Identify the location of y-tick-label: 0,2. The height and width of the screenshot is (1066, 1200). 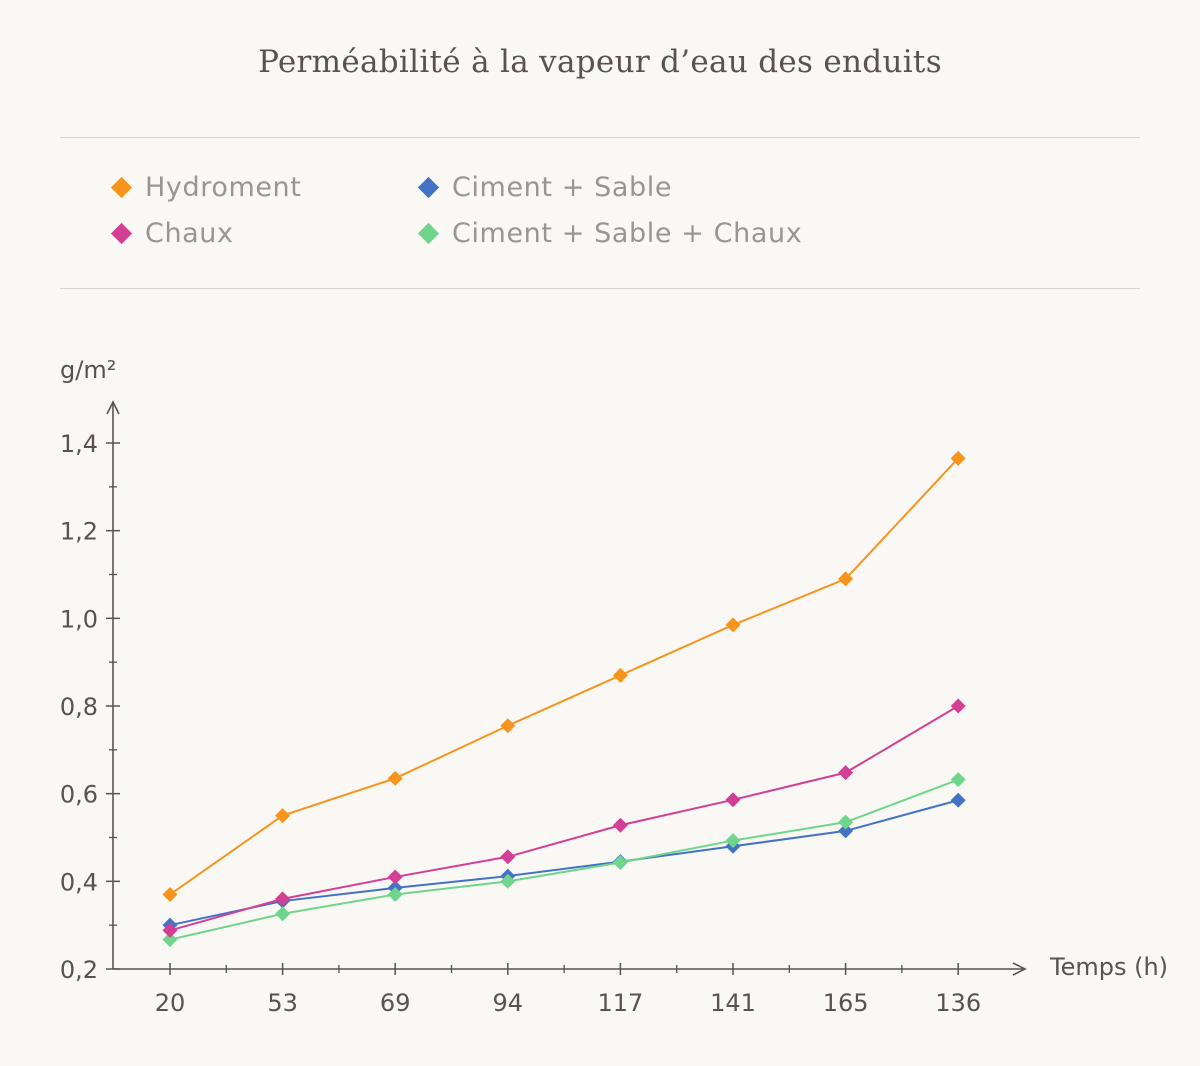
(79, 970).